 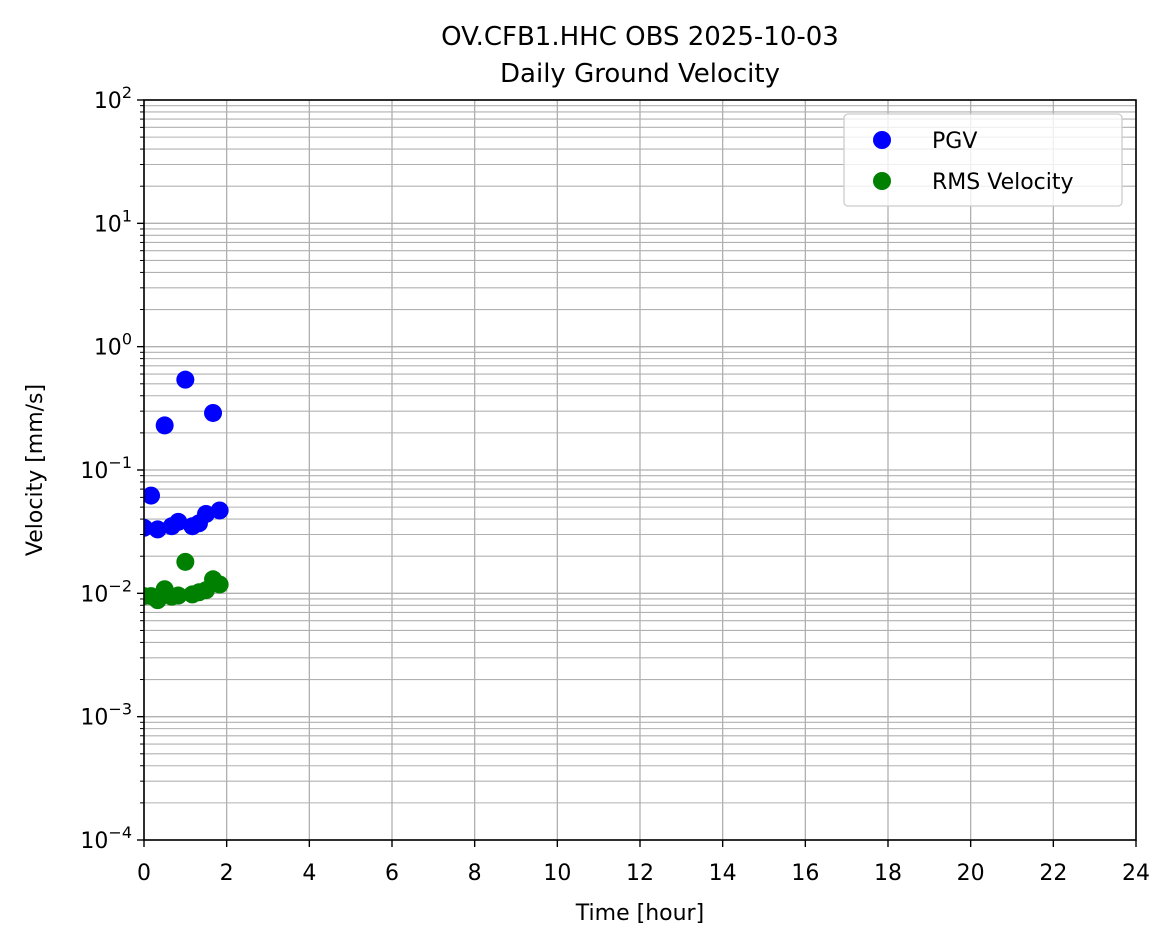 I want to click on y-tick-label: 10⁻², so click(x=106, y=591).